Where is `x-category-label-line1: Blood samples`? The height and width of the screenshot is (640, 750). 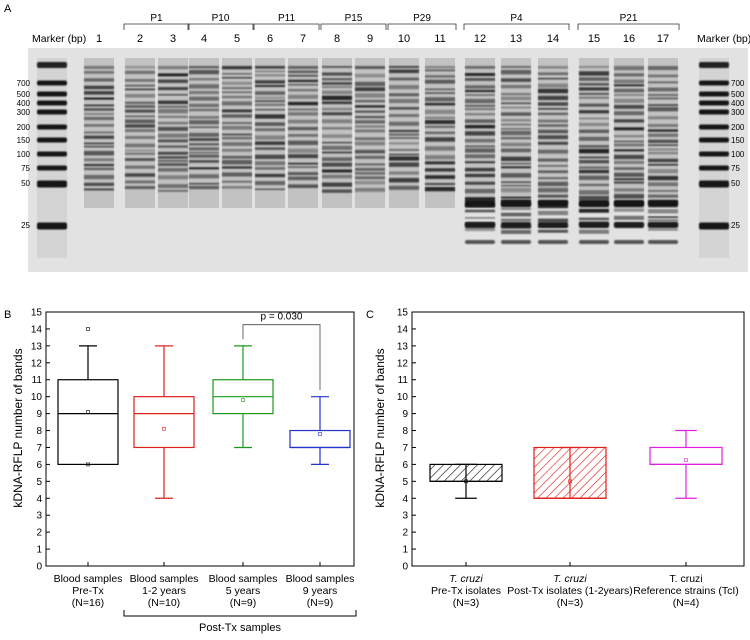 x-category-label-line1: Blood samples is located at coordinates (320, 579).